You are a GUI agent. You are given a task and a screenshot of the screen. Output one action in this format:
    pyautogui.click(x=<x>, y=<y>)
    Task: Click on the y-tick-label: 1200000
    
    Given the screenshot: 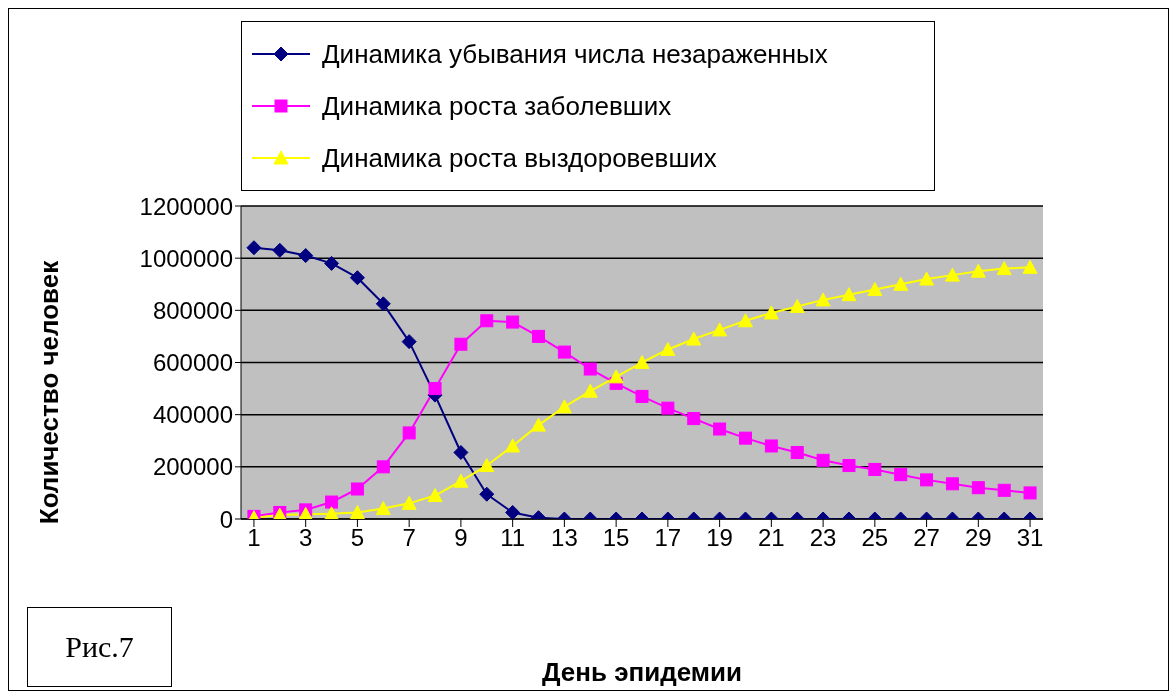 What is the action you would take?
    pyautogui.click(x=186, y=206)
    